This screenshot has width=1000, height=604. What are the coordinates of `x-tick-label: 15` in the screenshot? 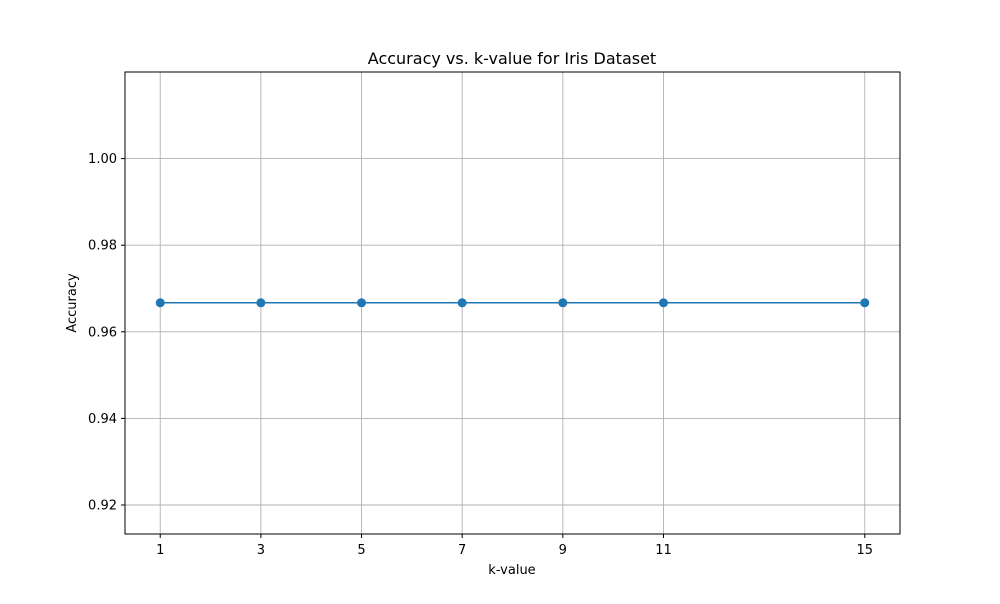 It's located at (864, 550).